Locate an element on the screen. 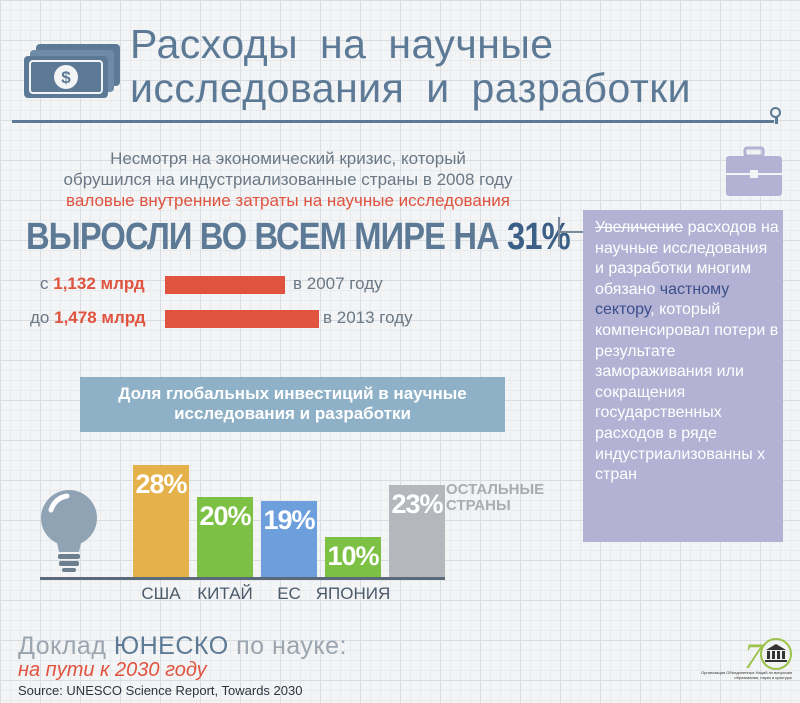 The height and width of the screenshot is (703, 800). growth-from-bar is located at coordinates (225, 285).